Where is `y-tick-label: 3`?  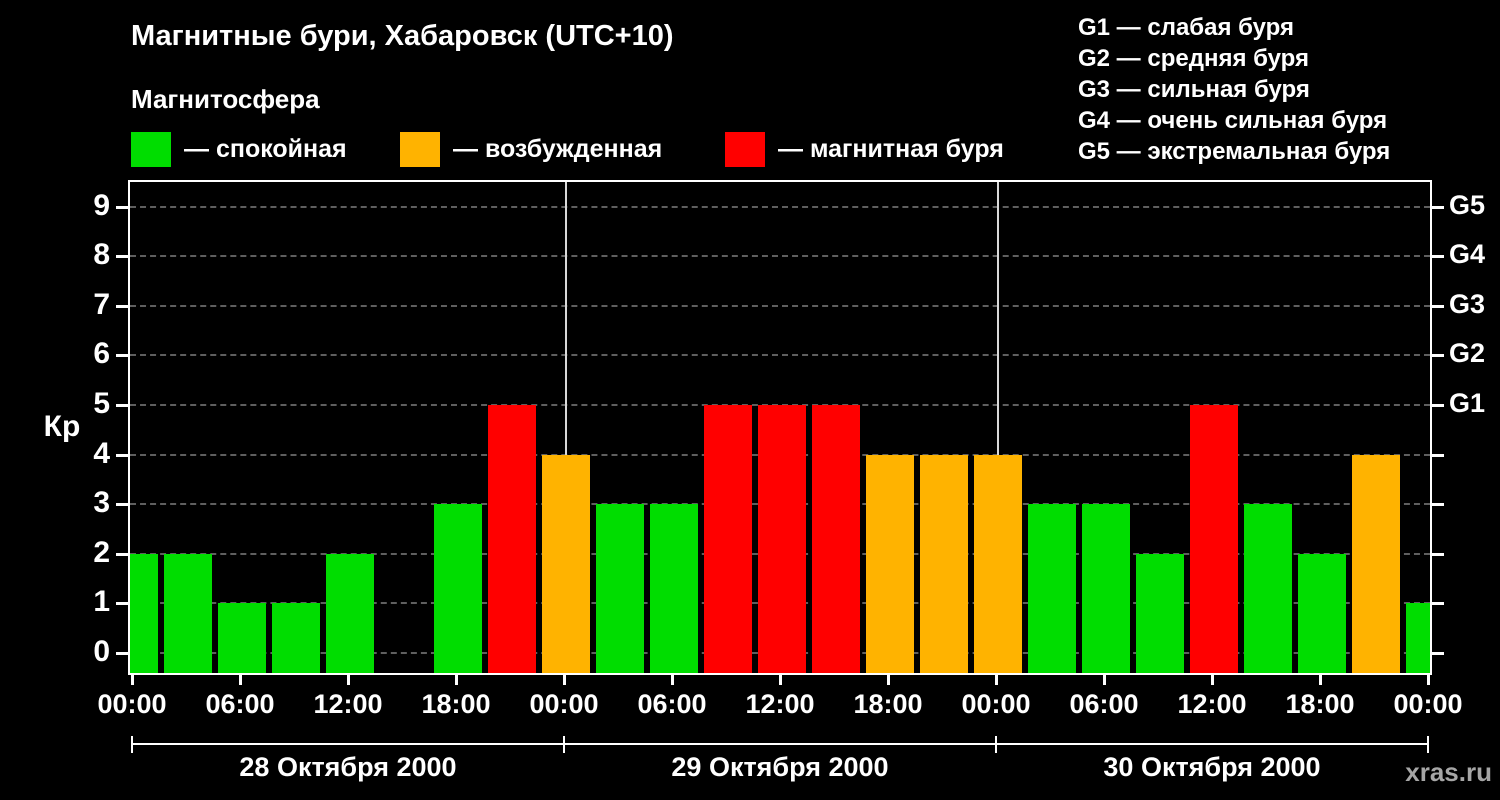 y-tick-label: 3 is located at coordinates (101, 503).